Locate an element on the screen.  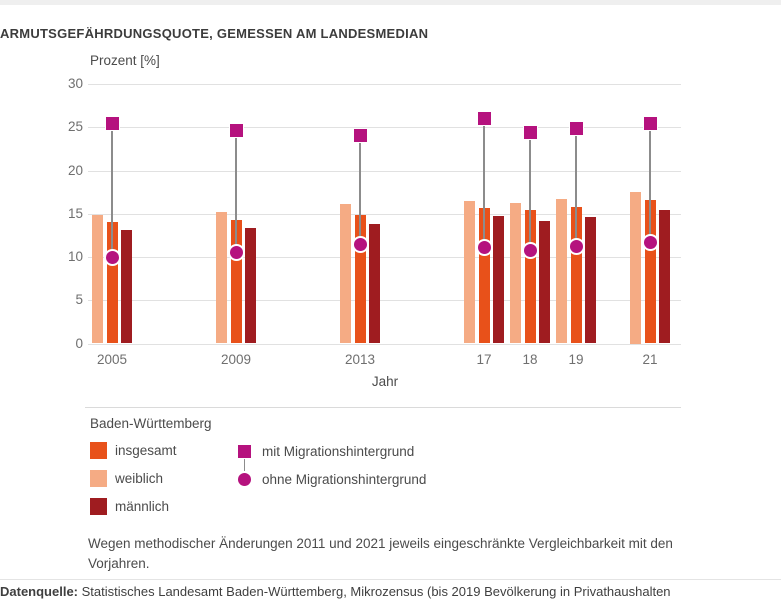
legend-label-insgesamt: insgesamt is located at coordinates (146, 450).